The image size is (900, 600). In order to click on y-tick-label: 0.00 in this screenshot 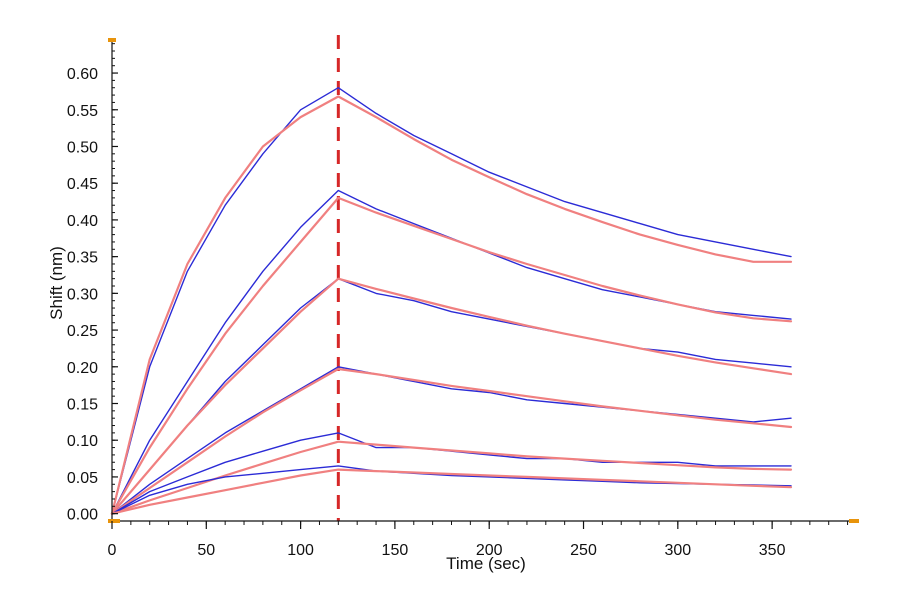, I will do `click(82, 515)`.